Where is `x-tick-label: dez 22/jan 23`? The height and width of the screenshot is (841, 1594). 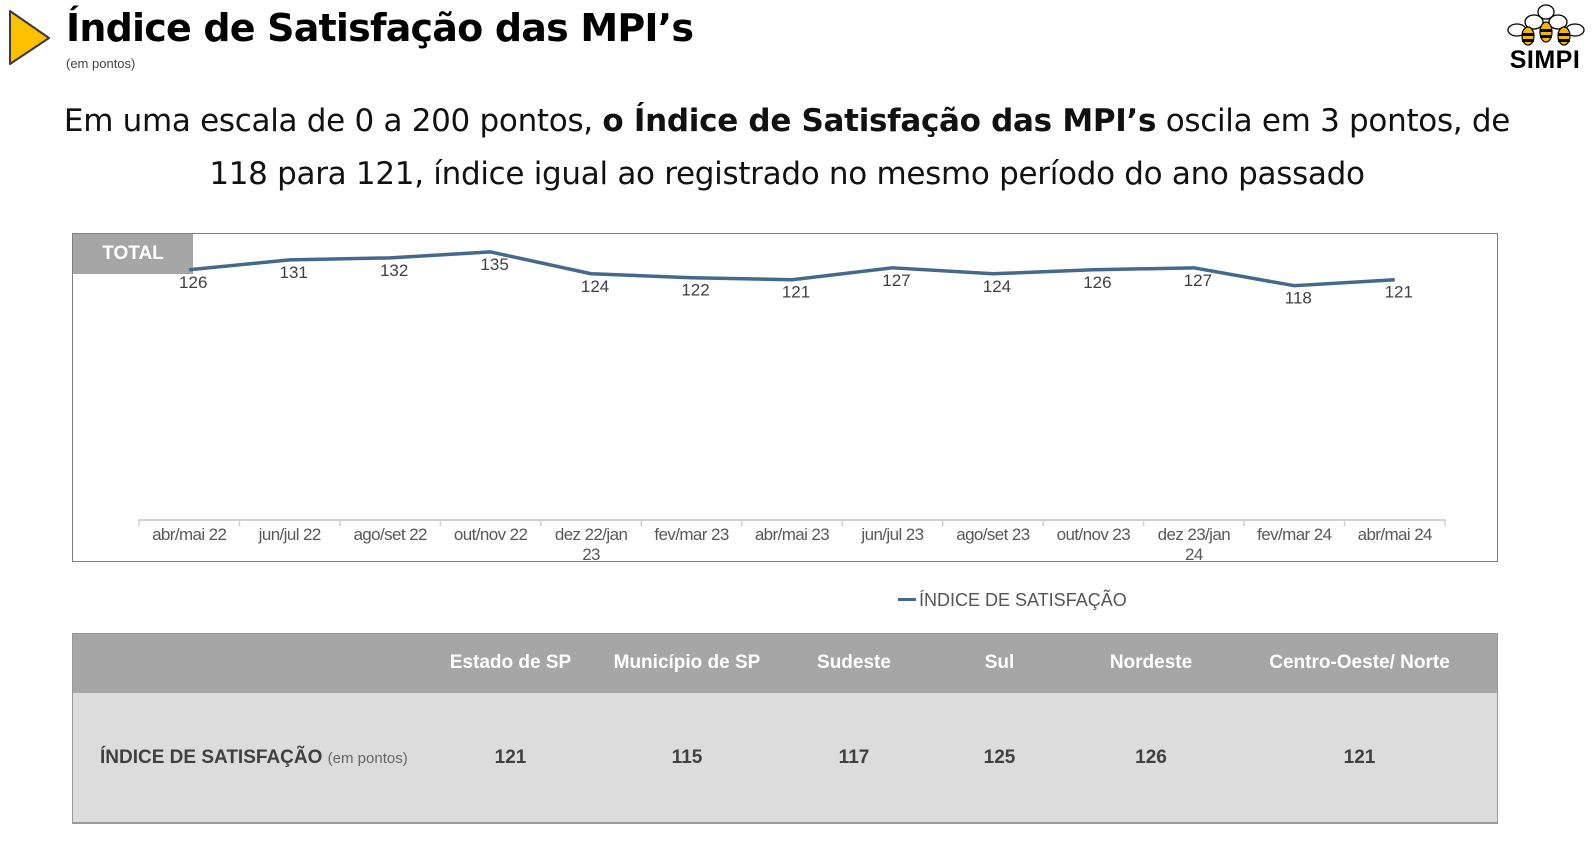
x-tick-label: dez 22/jan 23 is located at coordinates (591, 543).